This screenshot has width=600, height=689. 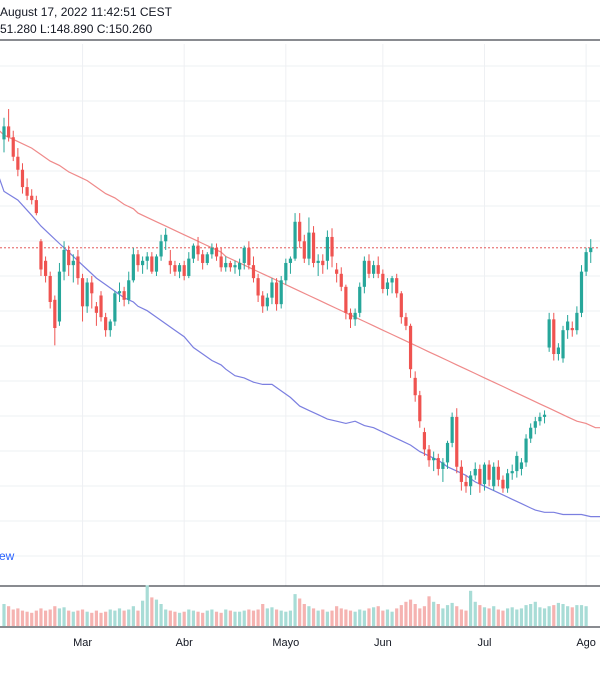 I want to click on time-axis-label: Ago, so click(x=586, y=643).